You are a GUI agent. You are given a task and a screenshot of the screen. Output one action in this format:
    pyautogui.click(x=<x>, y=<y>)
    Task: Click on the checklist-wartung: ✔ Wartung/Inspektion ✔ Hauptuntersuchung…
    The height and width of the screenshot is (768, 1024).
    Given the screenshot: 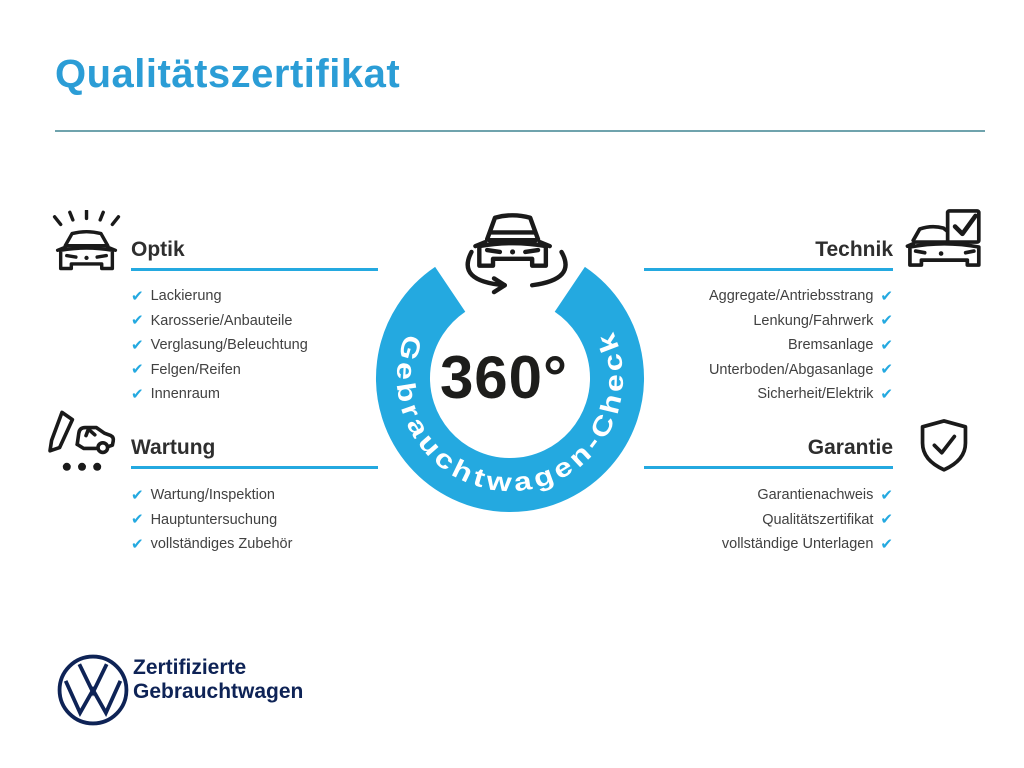 What is the action you would take?
    pyautogui.click(x=211, y=520)
    